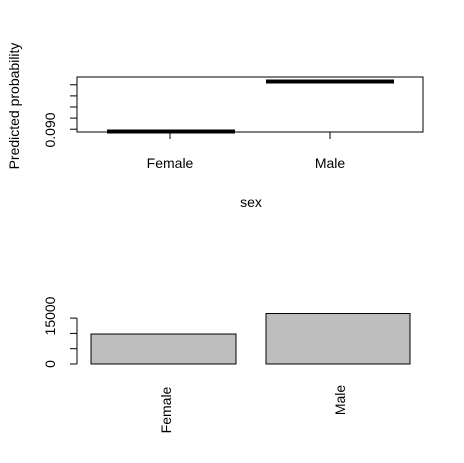 This screenshot has width=464, height=463. I want to click on top-y-tick-label: 0.090, so click(50, 129).